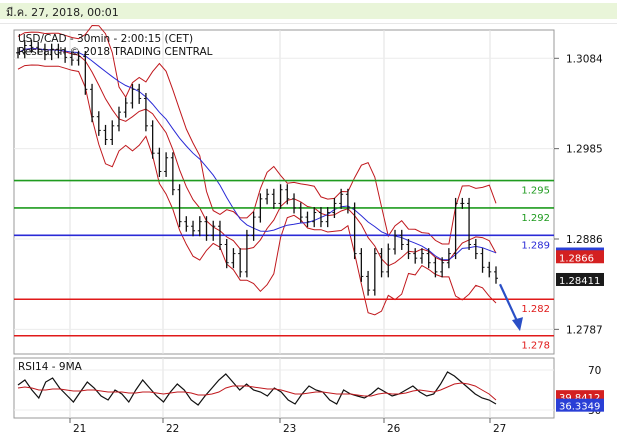 This screenshot has width=617, height=446. Describe the element at coordinates (584, 330) in the screenshot. I see `y-tick-label: 1.2787` at that location.